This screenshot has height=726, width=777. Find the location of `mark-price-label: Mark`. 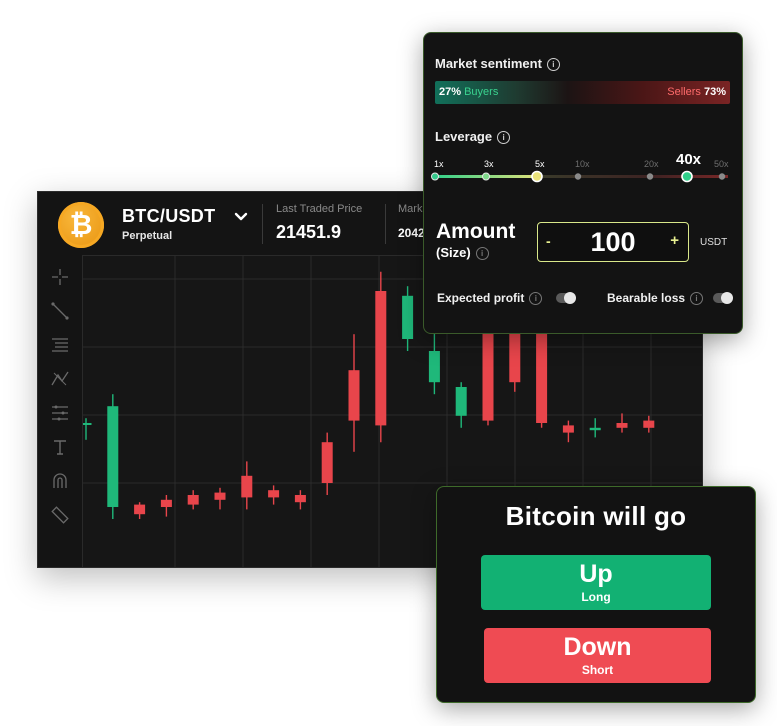

mark-price-label: Mark is located at coordinates (410, 209).